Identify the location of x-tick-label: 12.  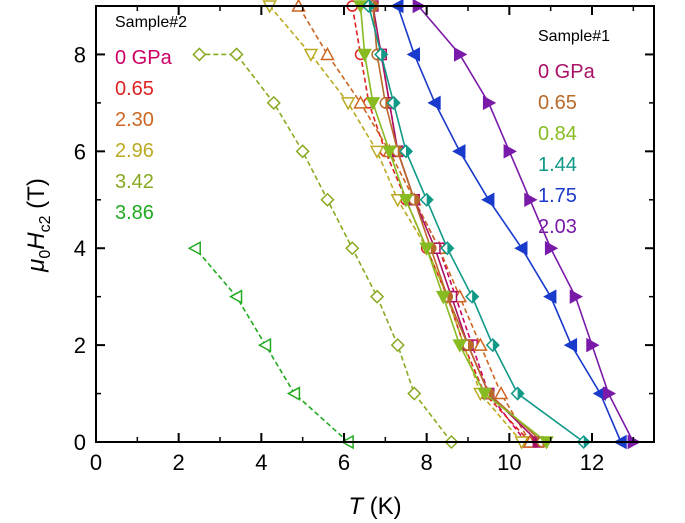
(592, 462).